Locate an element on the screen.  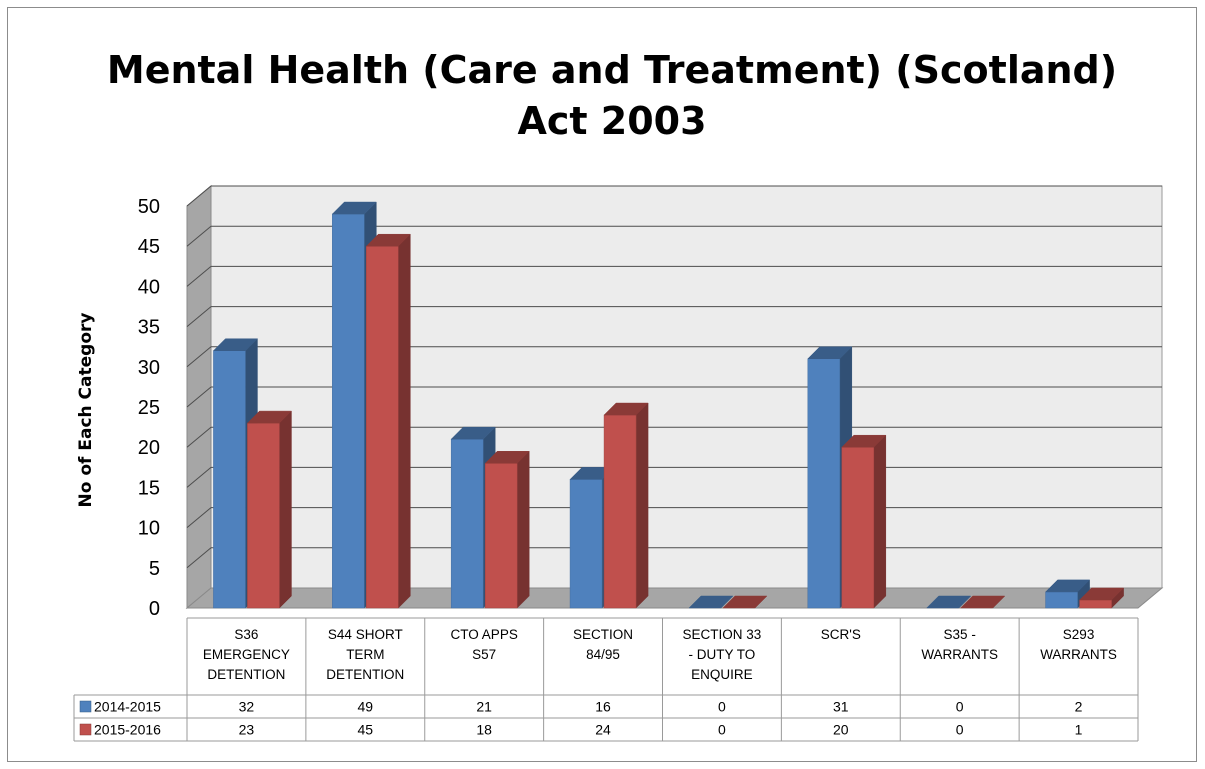
legend-label: 2015-2016 is located at coordinates (127, 730).